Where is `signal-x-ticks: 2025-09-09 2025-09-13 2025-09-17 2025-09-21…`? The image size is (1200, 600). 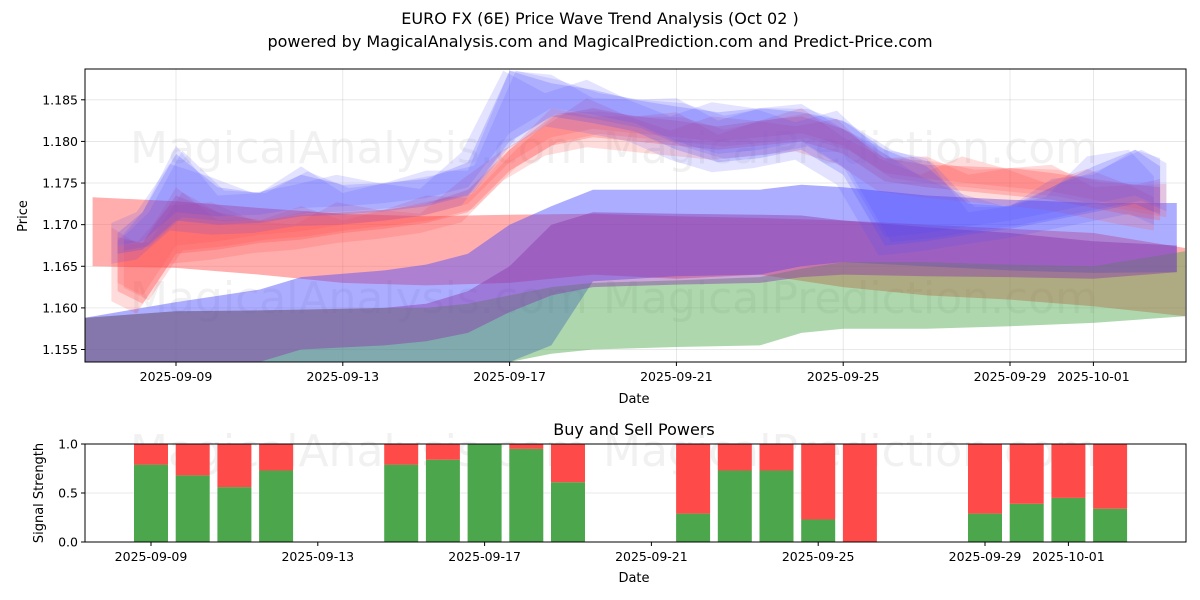
signal-x-ticks: 2025-09-09 2025-09-13 2025-09-17 2025-09-21… is located at coordinates (610, 553).